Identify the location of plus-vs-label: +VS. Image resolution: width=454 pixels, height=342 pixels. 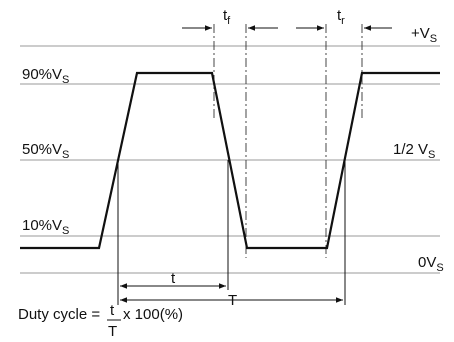
(424, 35).